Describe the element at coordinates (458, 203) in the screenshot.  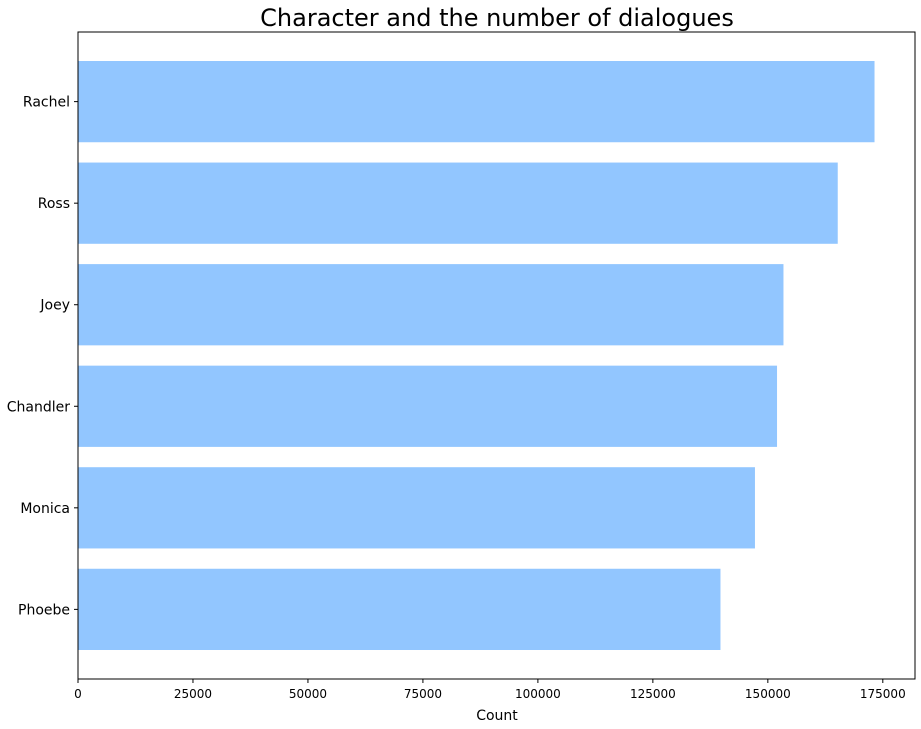
I see `bar-ross` at that location.